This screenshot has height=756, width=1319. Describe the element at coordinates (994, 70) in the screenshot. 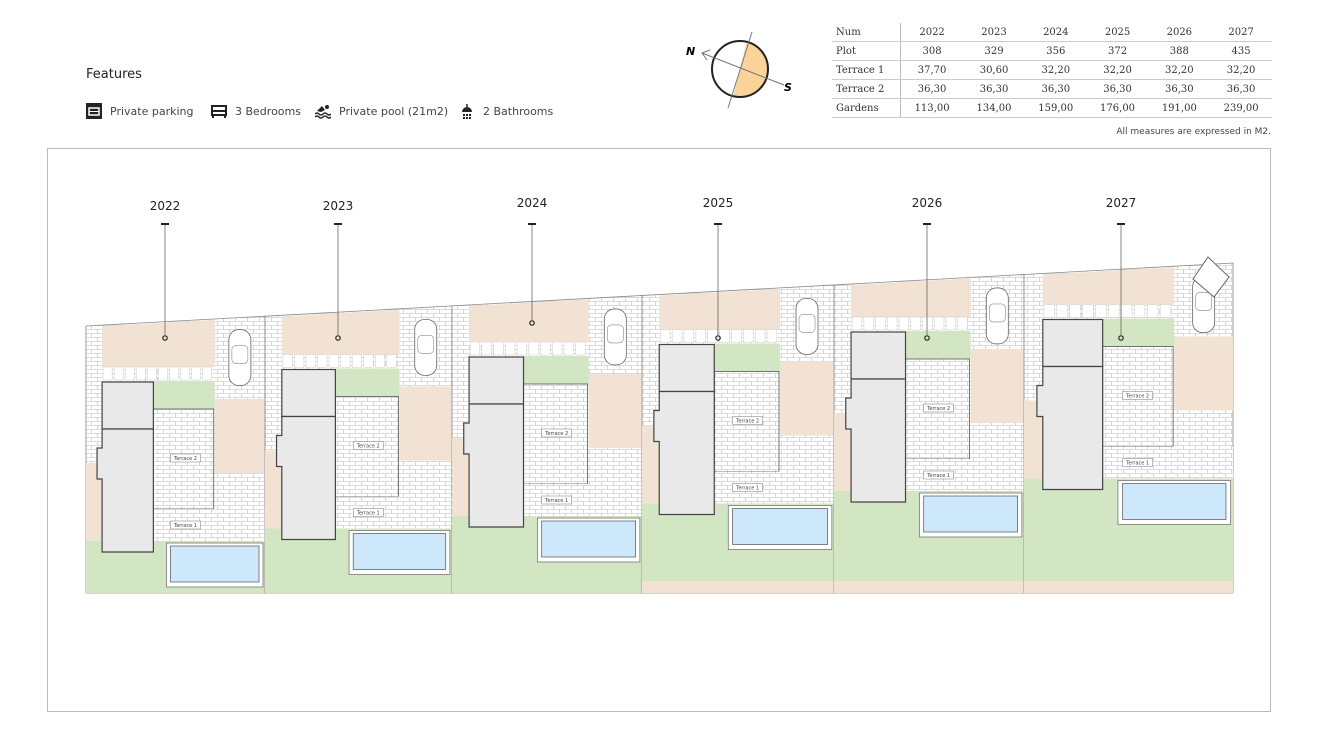

I see `table-cell: 30,60` at that location.